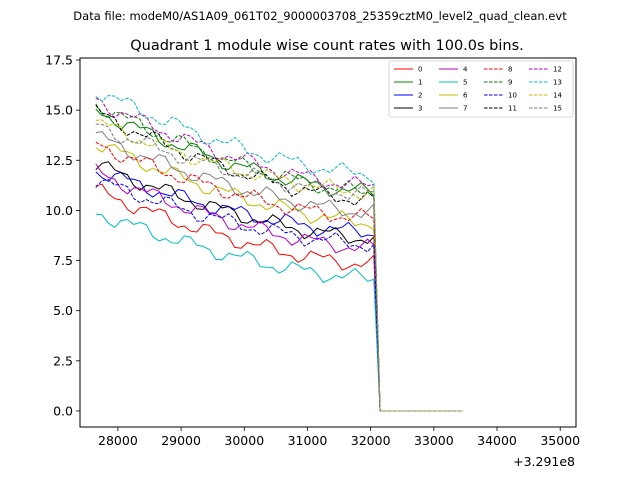  Describe the element at coordinates (244, 440) in the screenshot. I see `x-tick-label: 30000` at that location.